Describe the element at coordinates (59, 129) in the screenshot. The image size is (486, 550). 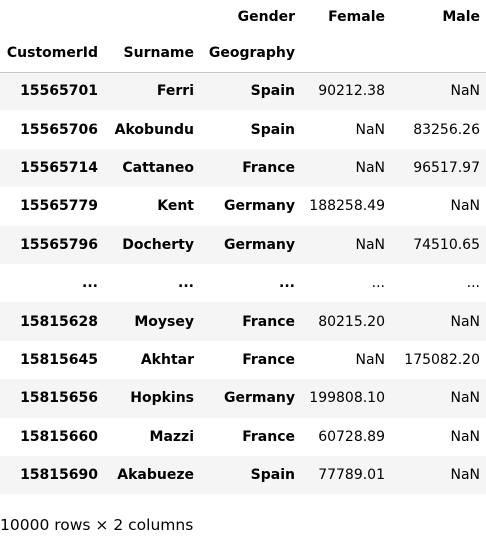
I see `index-cell-customerid: 15565706` at that location.